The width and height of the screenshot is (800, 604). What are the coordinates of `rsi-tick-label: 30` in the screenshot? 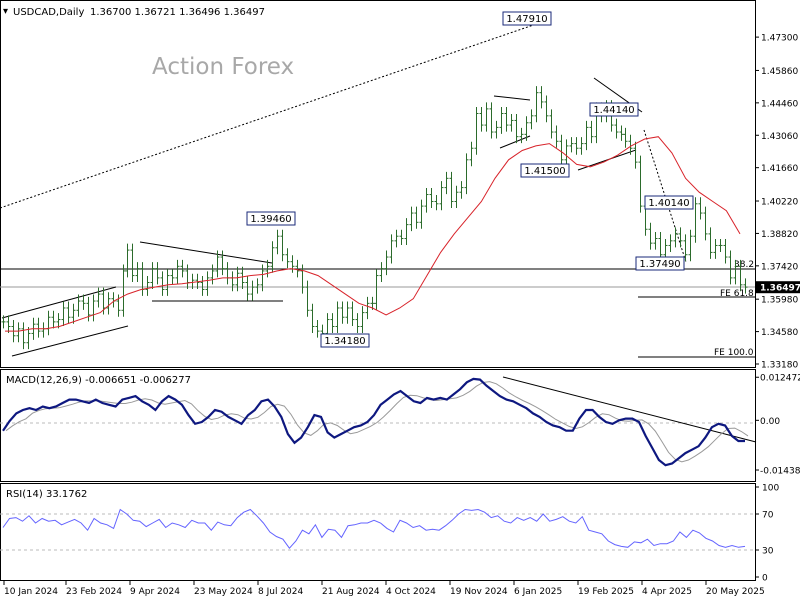 It's located at (768, 552).